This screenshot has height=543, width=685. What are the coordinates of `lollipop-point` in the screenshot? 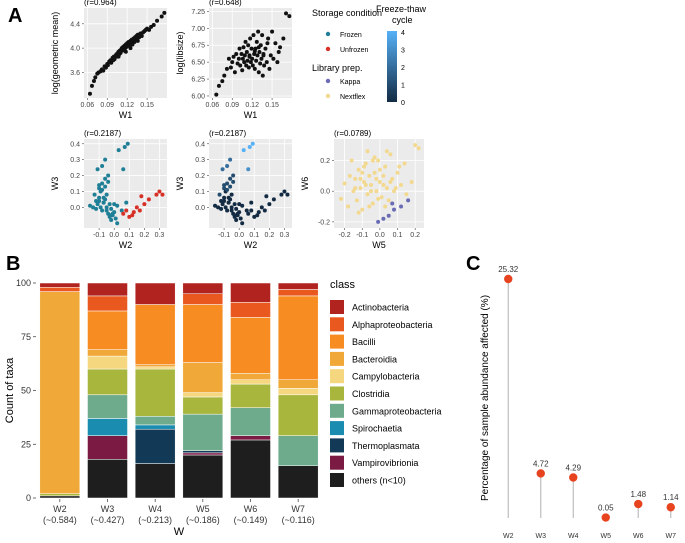 It's located at (573, 477).